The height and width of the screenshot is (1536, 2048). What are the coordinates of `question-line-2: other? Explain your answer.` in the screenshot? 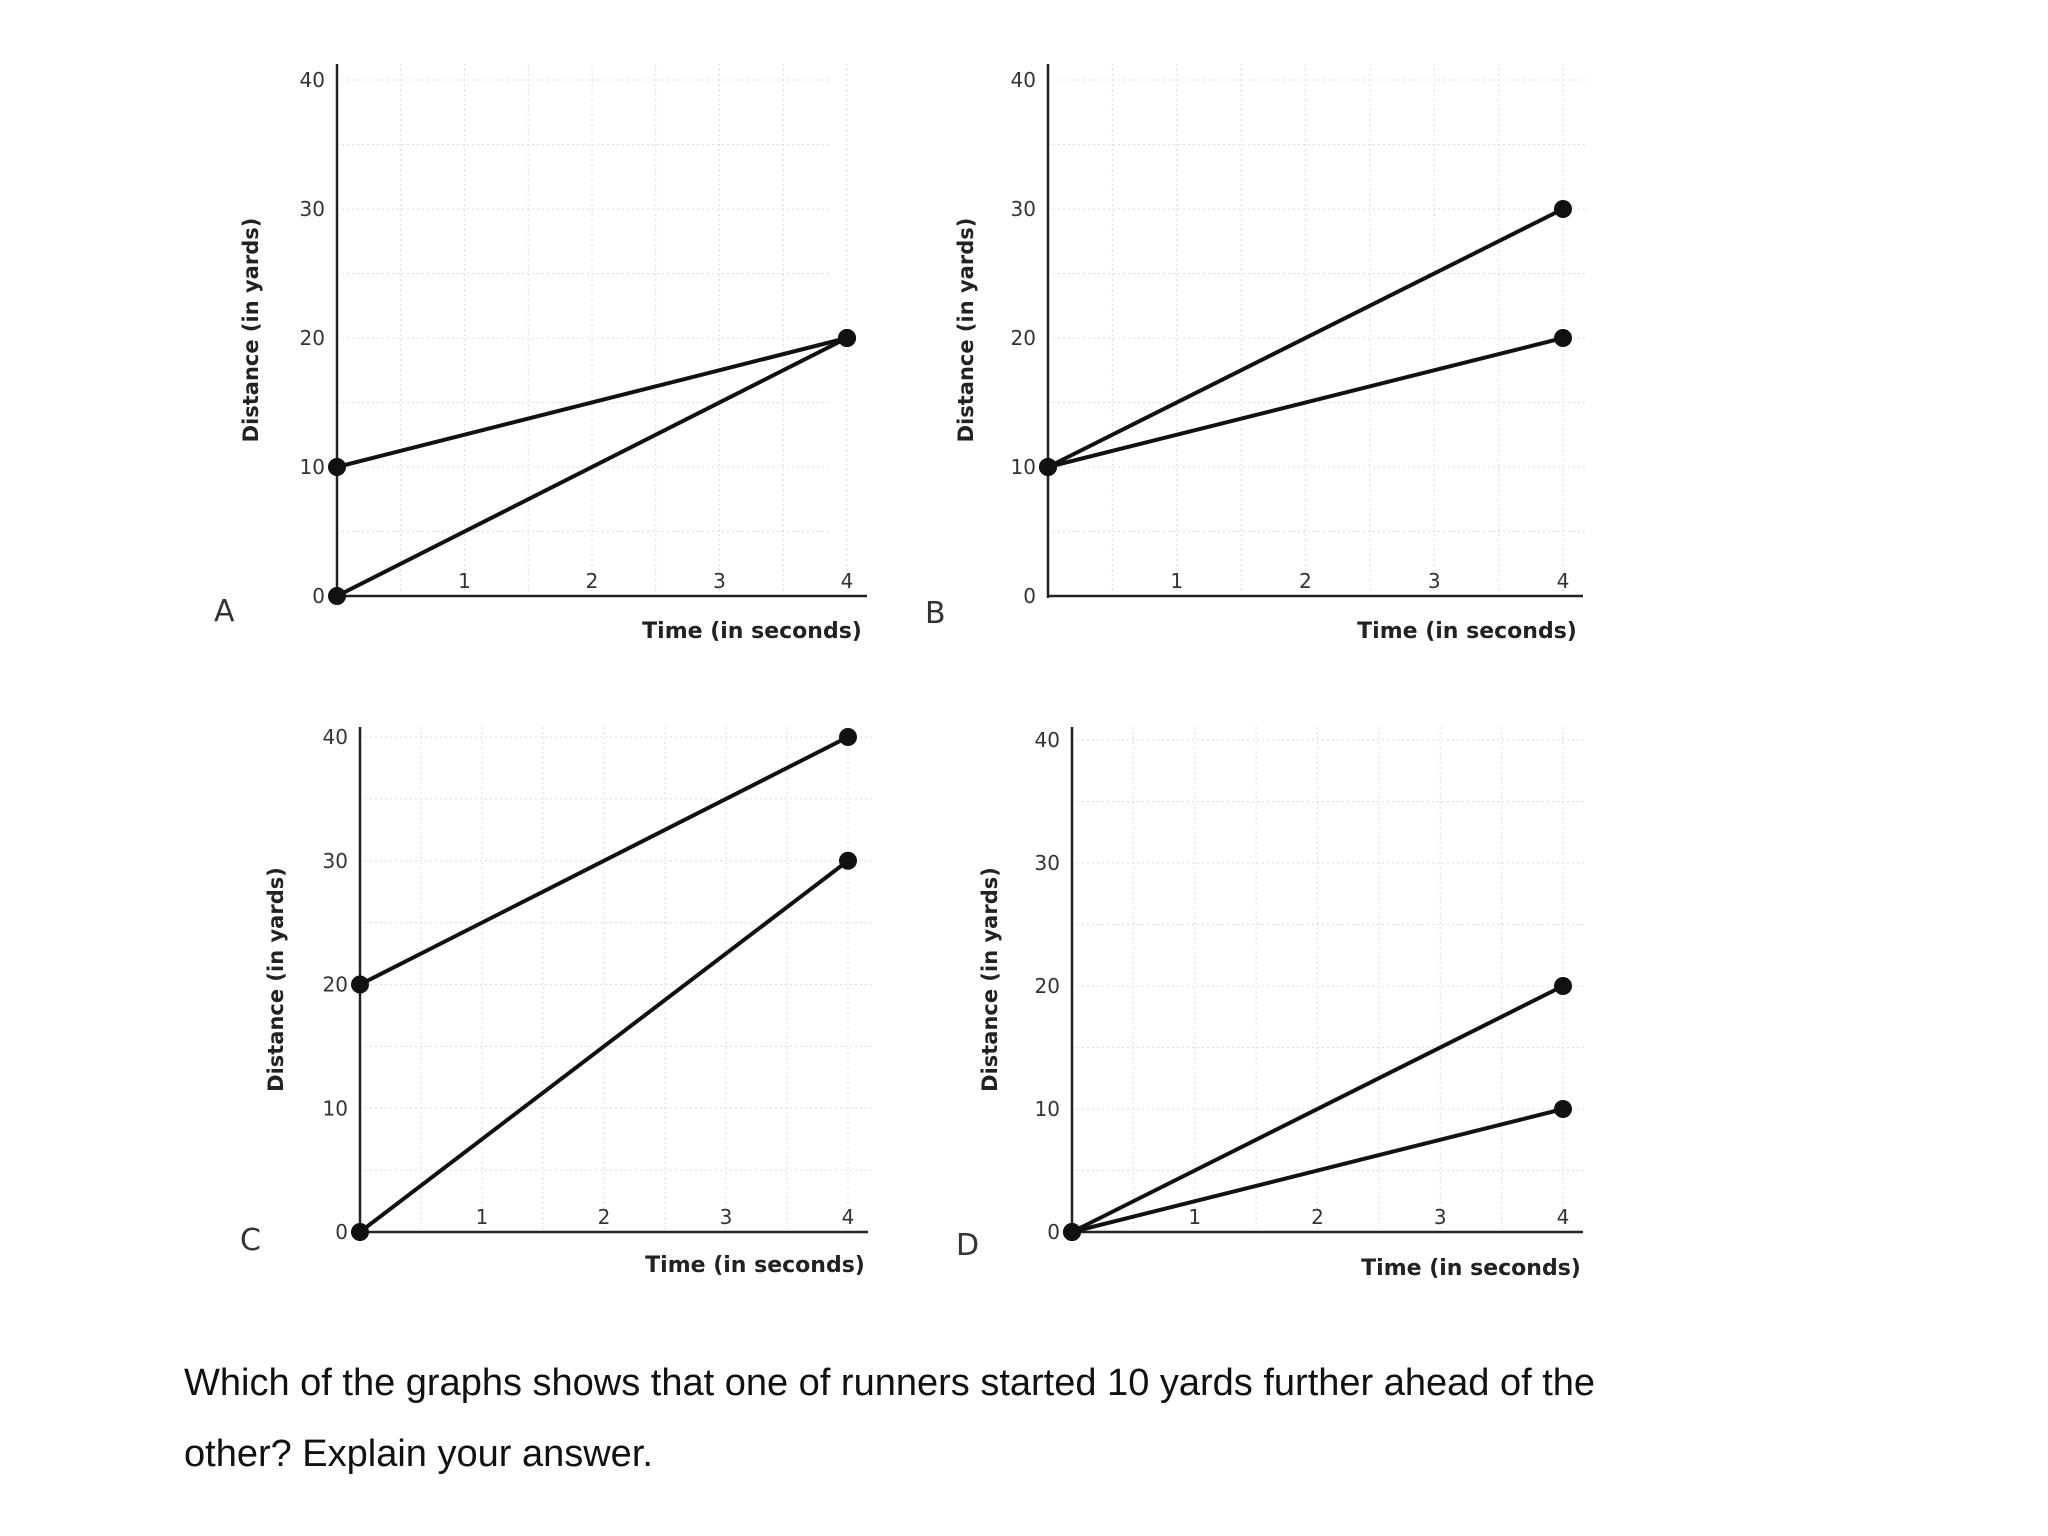 It's located at (418, 1454).